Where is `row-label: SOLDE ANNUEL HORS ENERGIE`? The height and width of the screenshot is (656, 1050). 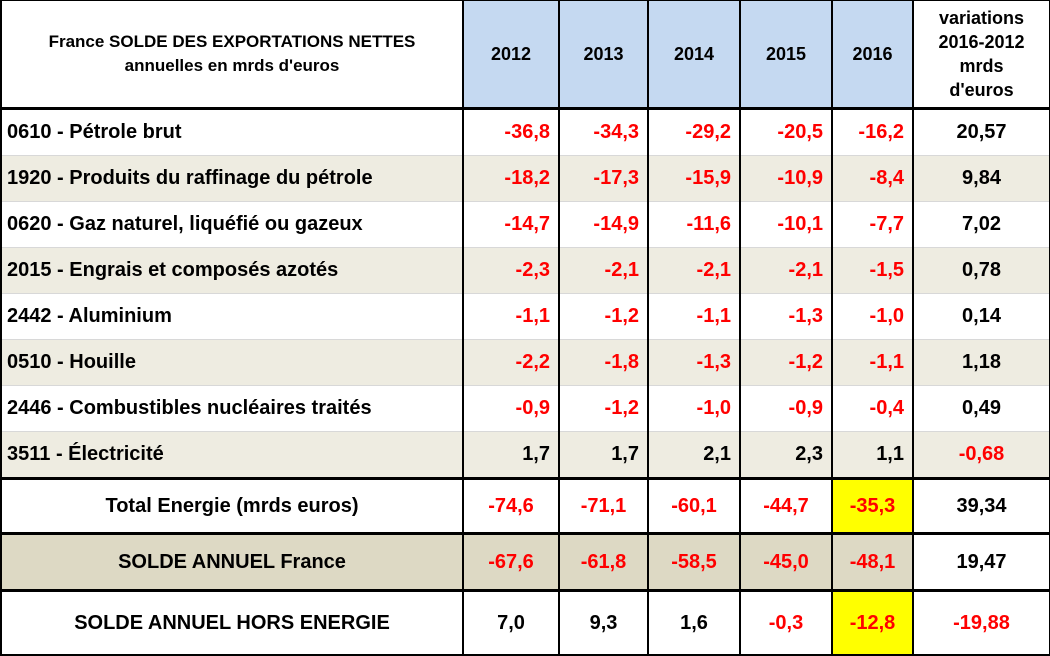
row-label: SOLDE ANNUEL HORS ENERGIE is located at coordinates (232, 623).